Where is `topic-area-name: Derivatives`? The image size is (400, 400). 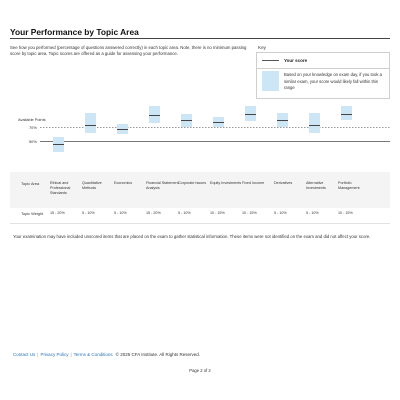
topic-area-name: Derivatives is located at coordinates (283, 183).